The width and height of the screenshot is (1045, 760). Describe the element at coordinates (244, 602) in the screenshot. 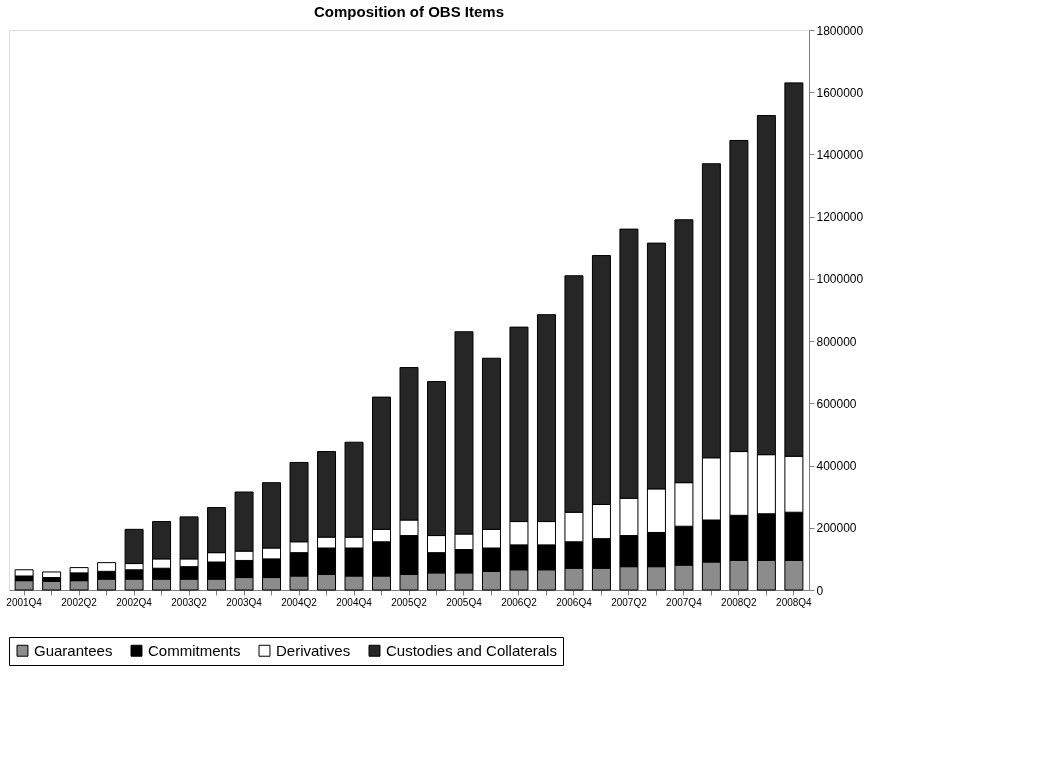

I see `x-tick-label: 2003Q4` at that location.